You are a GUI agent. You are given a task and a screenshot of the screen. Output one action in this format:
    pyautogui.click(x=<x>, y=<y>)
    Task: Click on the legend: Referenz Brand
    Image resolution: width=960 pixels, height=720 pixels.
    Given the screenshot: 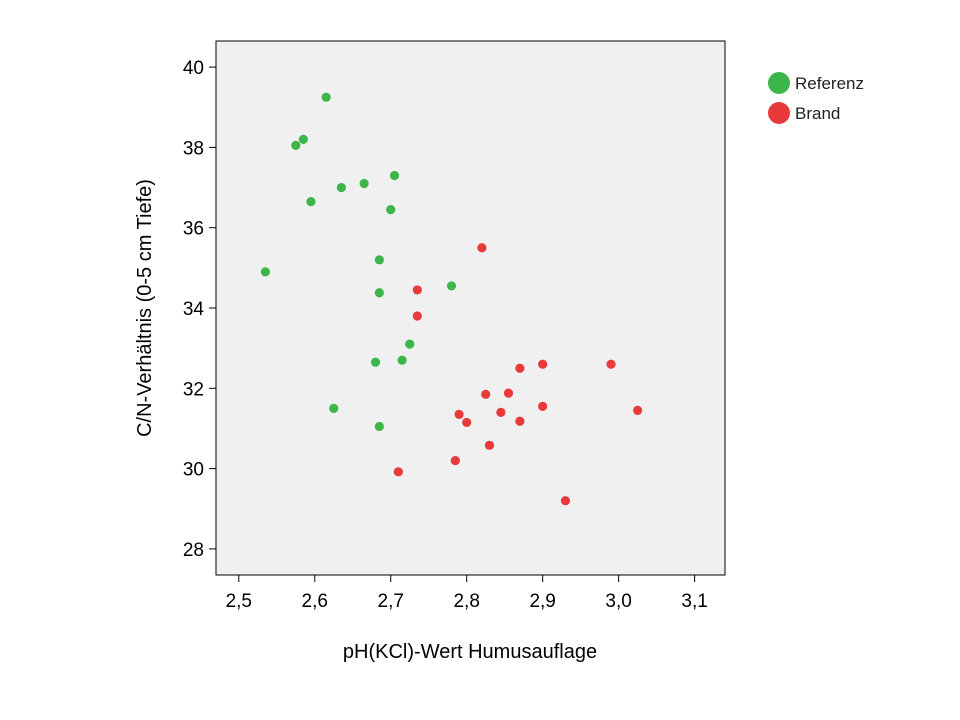 What is the action you would take?
    pyautogui.click(x=816, y=98)
    